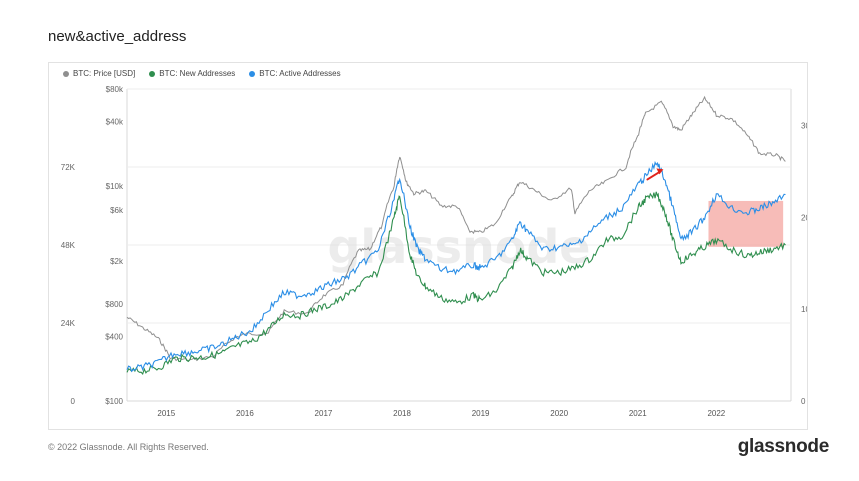 Image resolution: width=859 pixels, height=481 pixels. Describe the element at coordinates (197, 73) in the screenshot. I see `legend-label: BTC: New Addresses` at that location.